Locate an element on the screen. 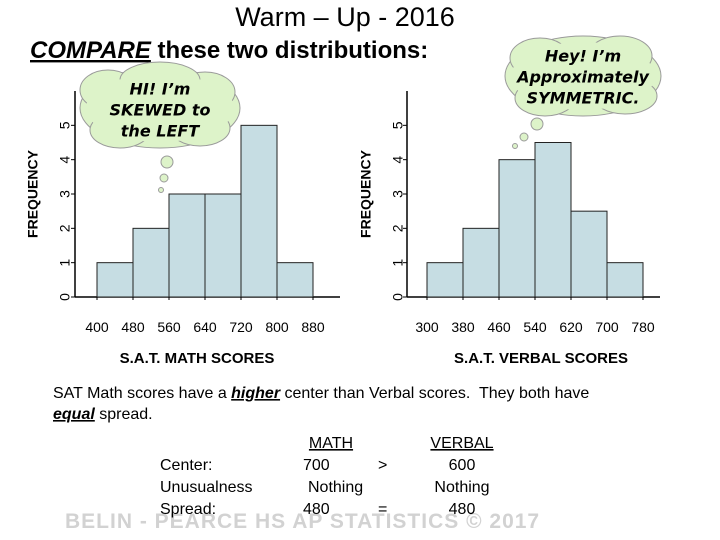 This screenshot has height=540, width=720. x-tick-label: 300 is located at coordinates (427, 327).